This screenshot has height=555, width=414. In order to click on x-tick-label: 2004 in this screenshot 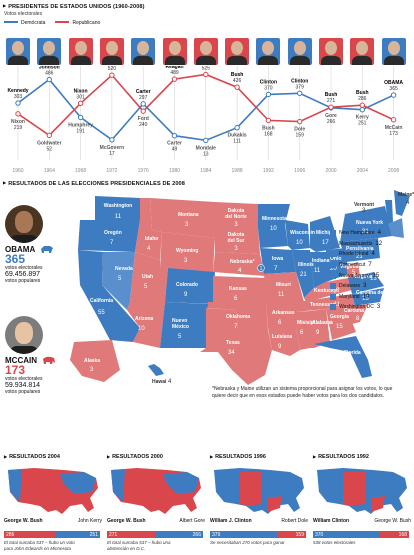, I will do `click(362, 171)`.